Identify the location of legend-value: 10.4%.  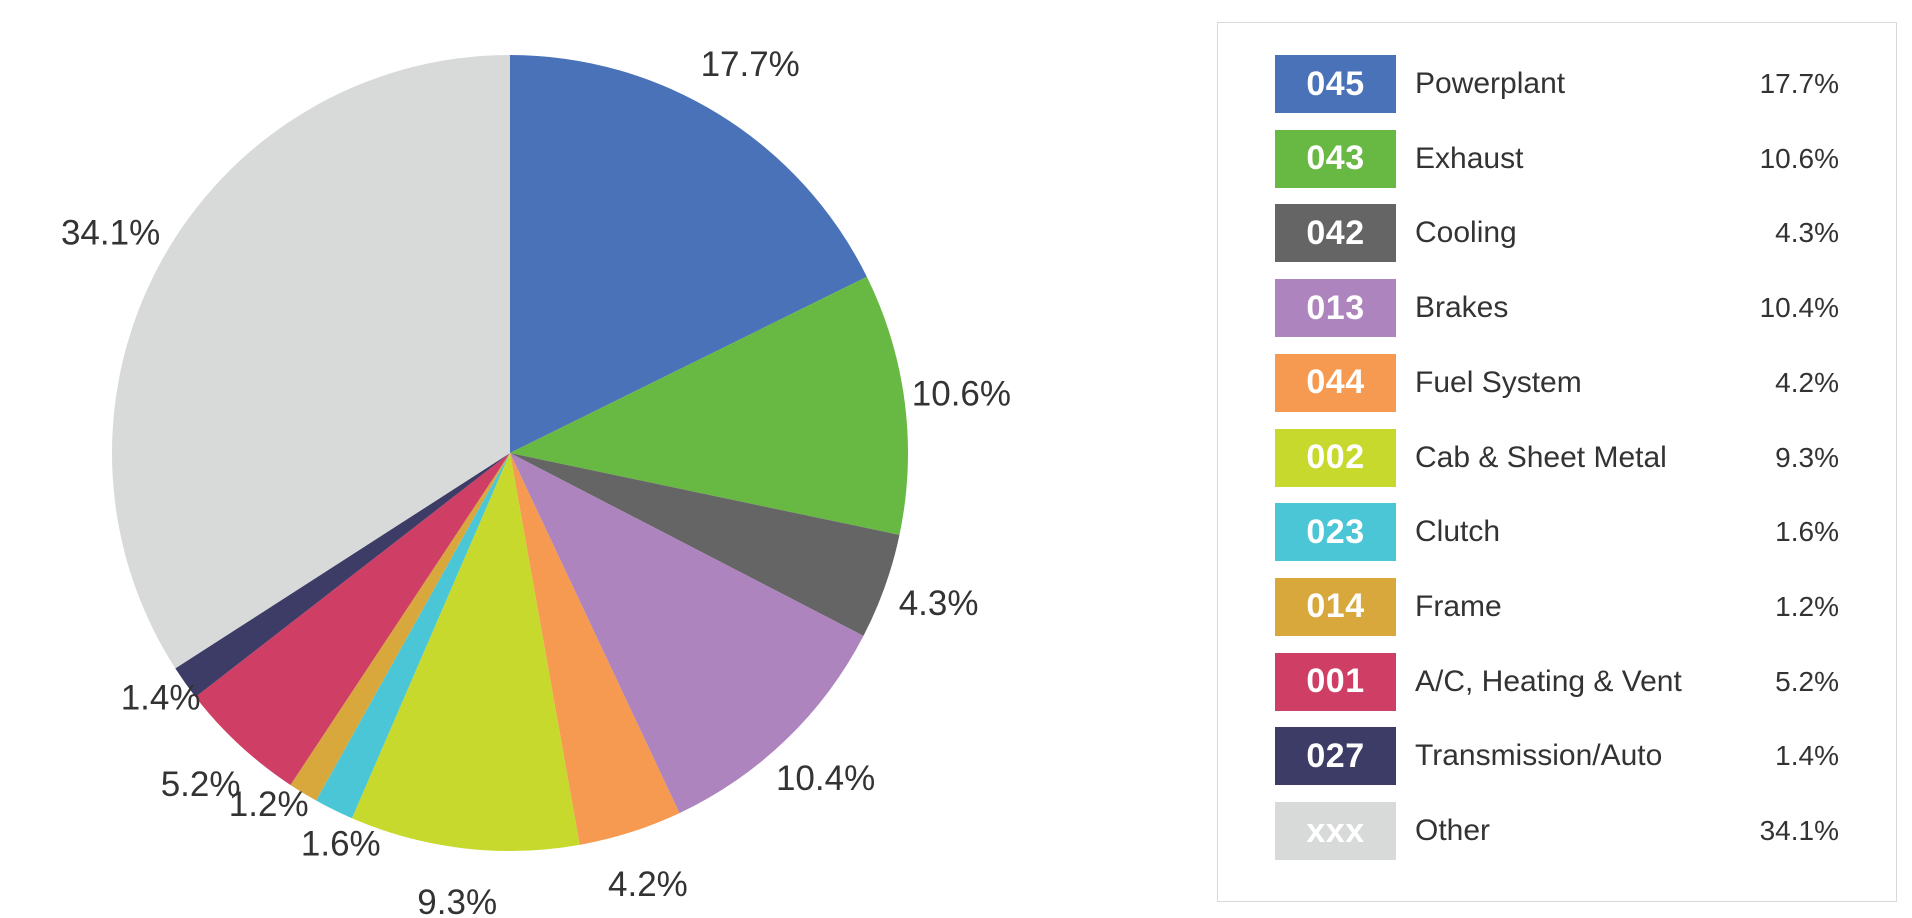
(1799, 308).